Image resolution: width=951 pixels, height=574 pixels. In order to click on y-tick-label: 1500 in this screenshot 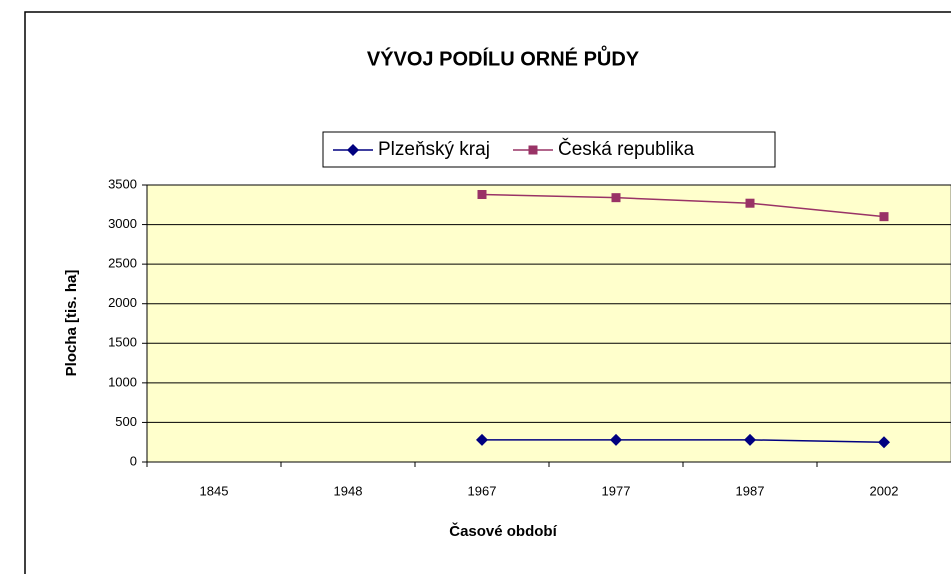, I will do `click(122, 342)`.